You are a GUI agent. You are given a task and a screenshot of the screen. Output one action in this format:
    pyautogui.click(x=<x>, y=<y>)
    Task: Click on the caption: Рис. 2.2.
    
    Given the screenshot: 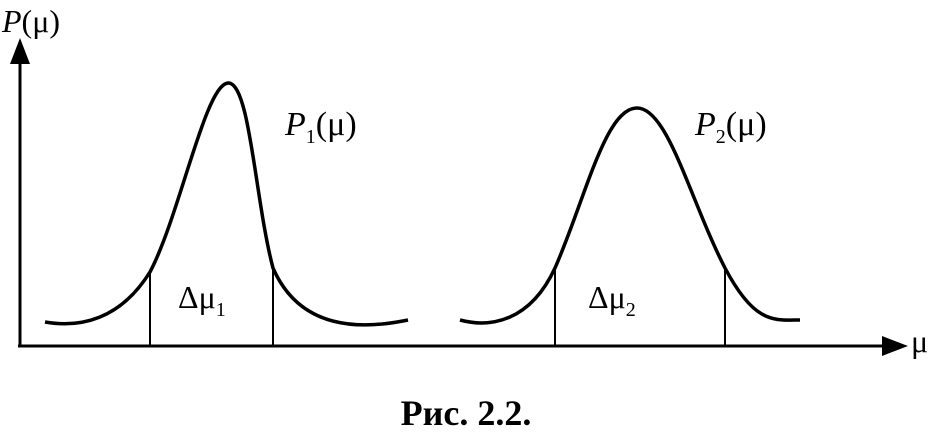 What is the action you would take?
    pyautogui.click(x=466, y=413)
    